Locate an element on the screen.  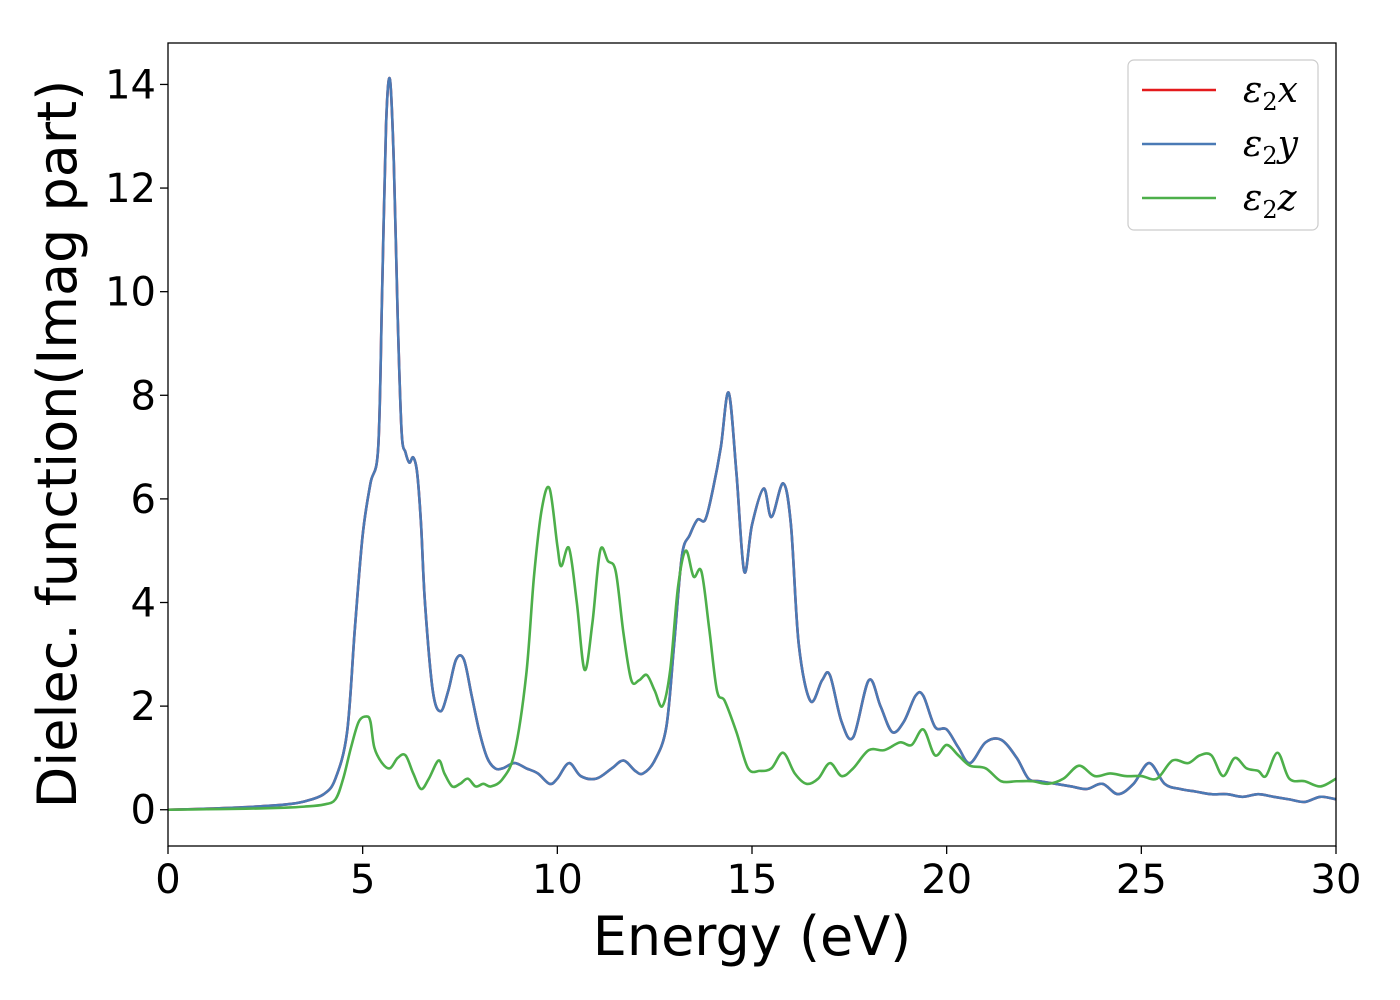
x-tick-label: 5 is located at coordinates (362, 880).